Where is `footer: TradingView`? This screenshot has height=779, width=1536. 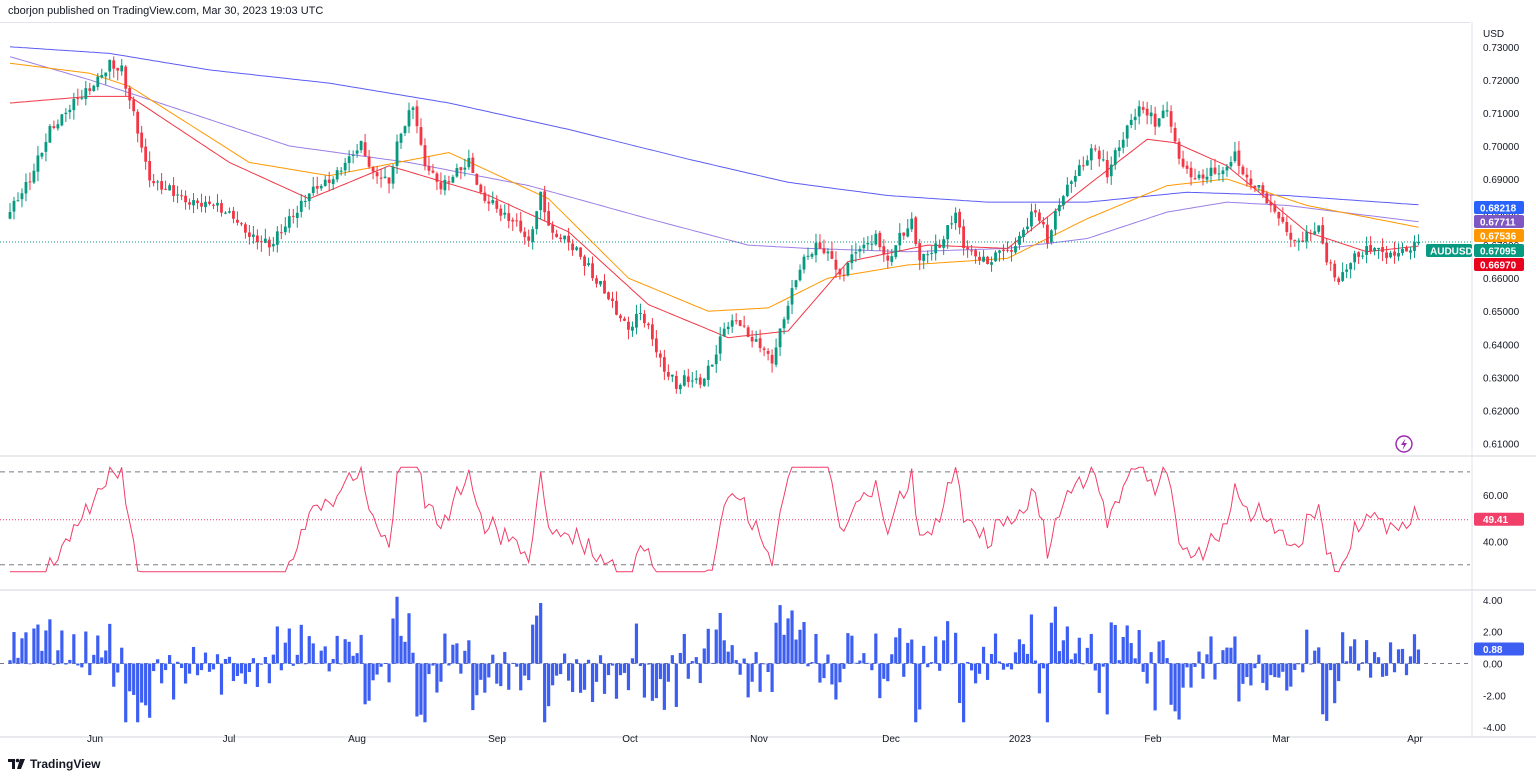 footer: TradingView is located at coordinates (54, 764).